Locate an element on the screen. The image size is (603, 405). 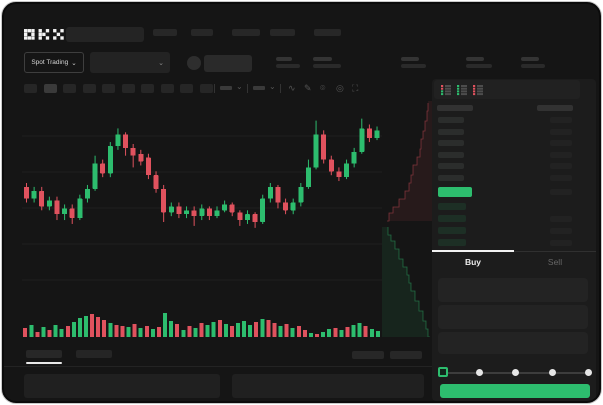
chart-type-dropdown is located at coordinates (259, 88).